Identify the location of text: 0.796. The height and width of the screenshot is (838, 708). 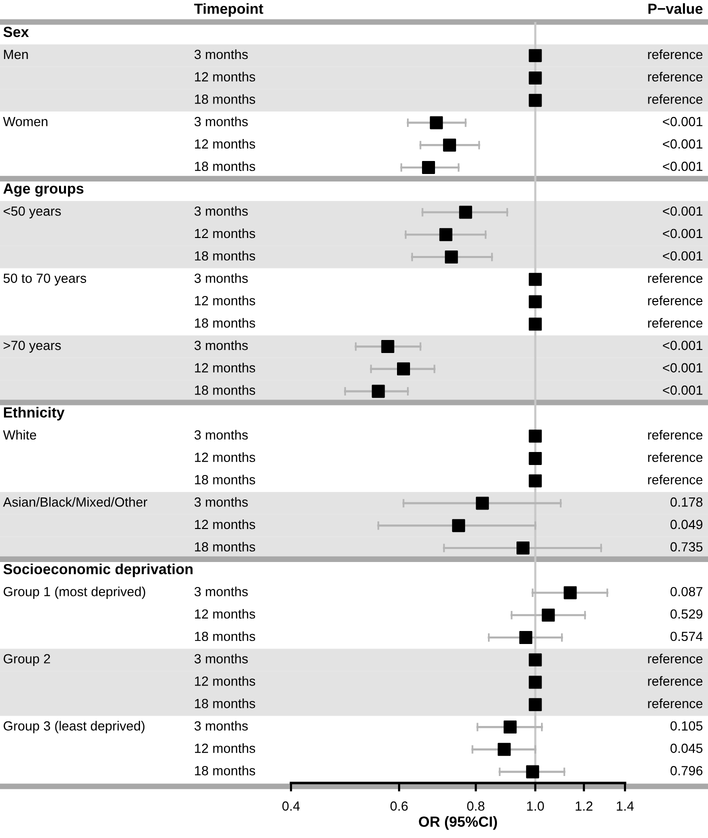
(686, 771).